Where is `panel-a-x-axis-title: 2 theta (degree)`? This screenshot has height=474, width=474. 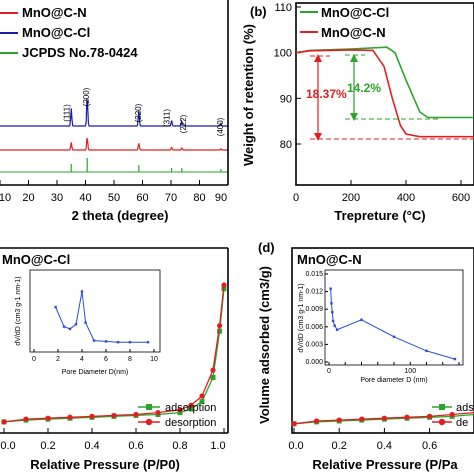 panel-a-x-axis-title: 2 theta (degree) is located at coordinates (120, 215).